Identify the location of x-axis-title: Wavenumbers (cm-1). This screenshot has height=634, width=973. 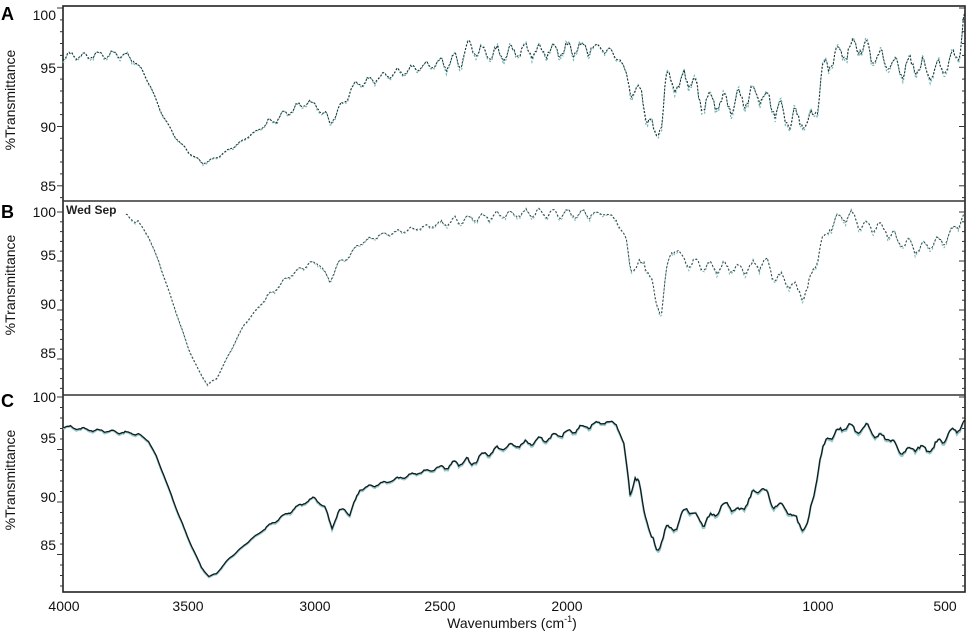
(512, 622).